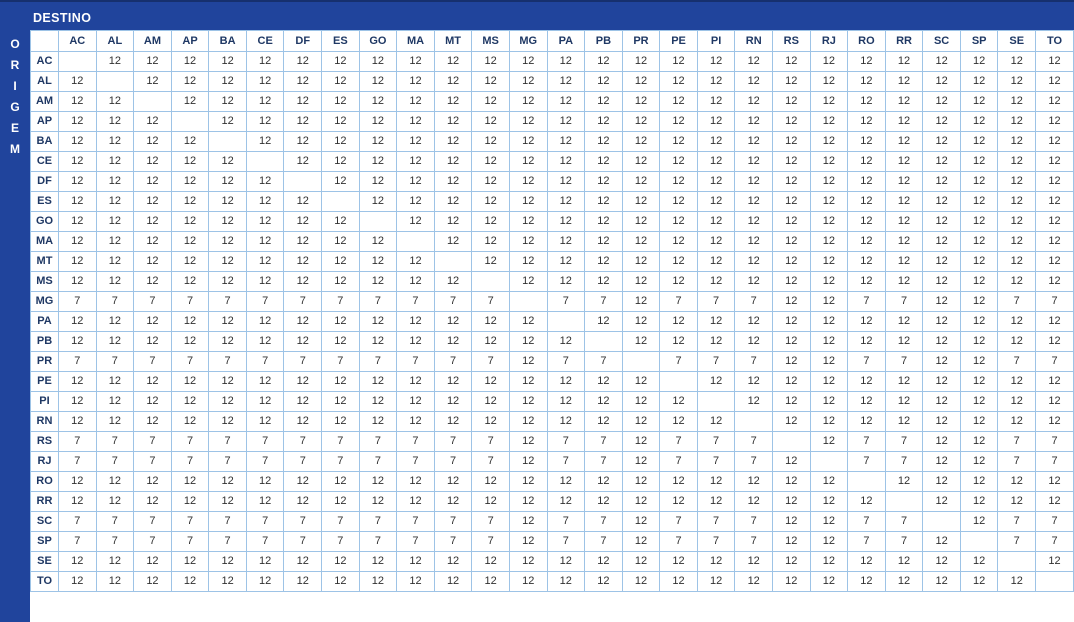 The height and width of the screenshot is (622, 1074). Describe the element at coordinates (490, 41) in the screenshot. I see `col-header-ms: MS` at that location.